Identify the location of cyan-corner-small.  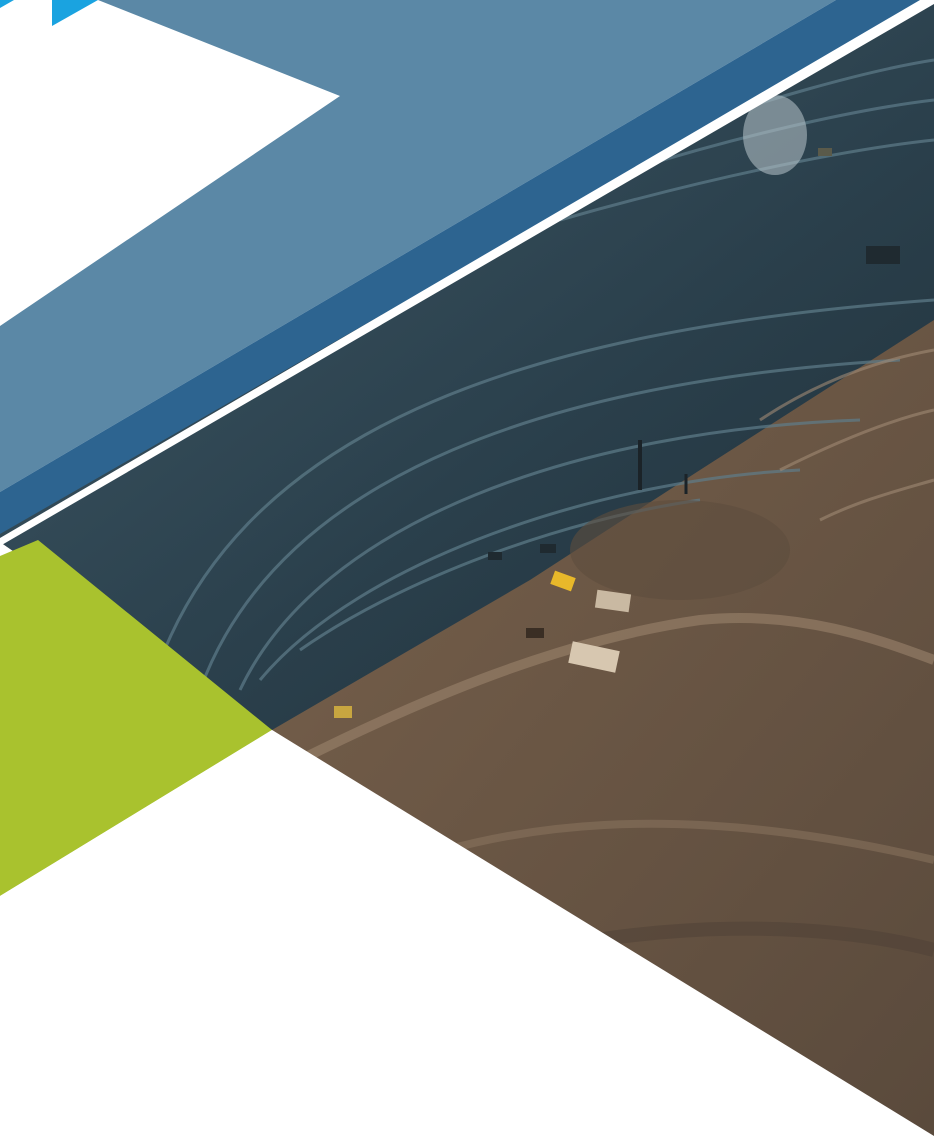
(7, 4).